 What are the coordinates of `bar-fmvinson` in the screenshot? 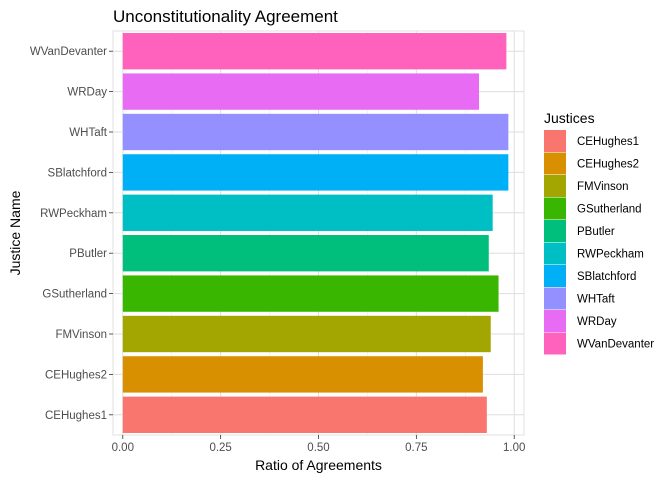 It's located at (306, 334).